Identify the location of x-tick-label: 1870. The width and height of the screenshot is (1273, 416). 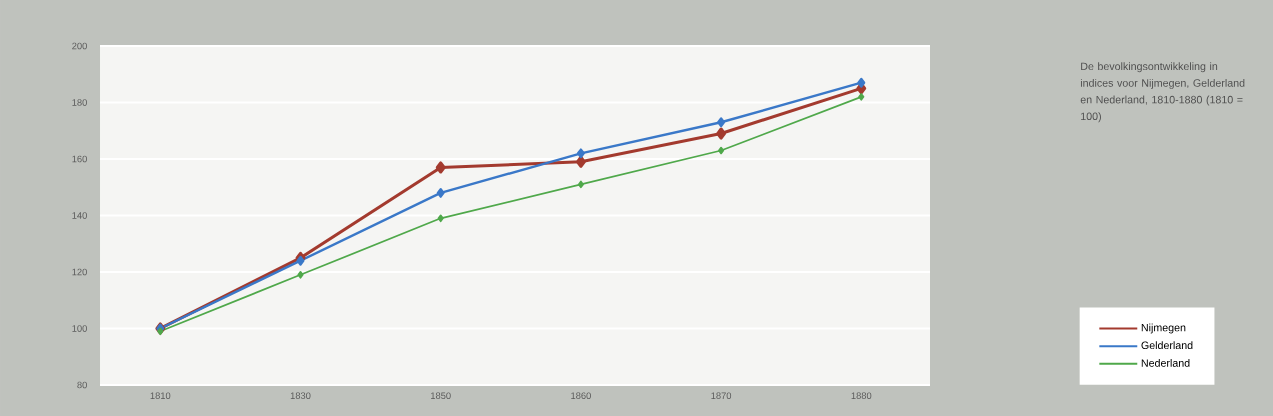
(721, 395).